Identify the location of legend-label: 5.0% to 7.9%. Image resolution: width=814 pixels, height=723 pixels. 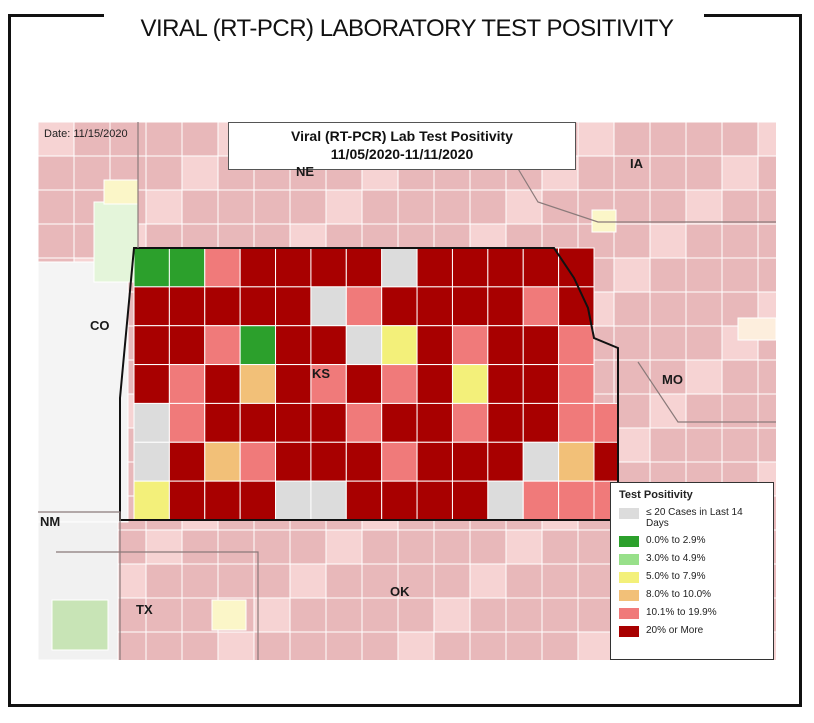
(676, 576).